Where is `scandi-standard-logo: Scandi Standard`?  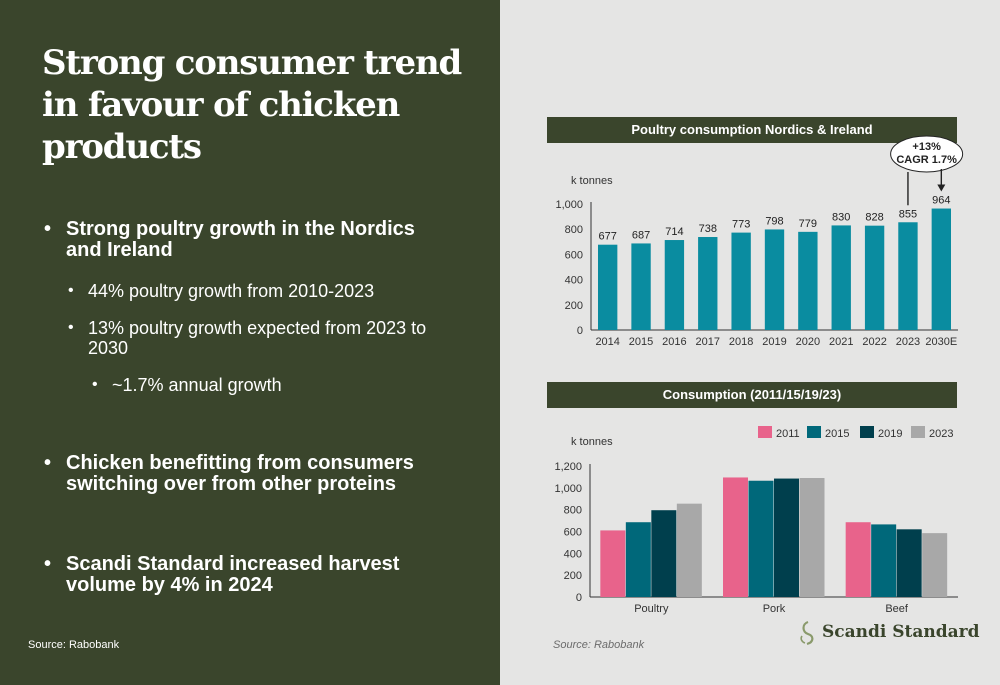 scandi-standard-logo: Scandi Standard is located at coordinates (888, 633).